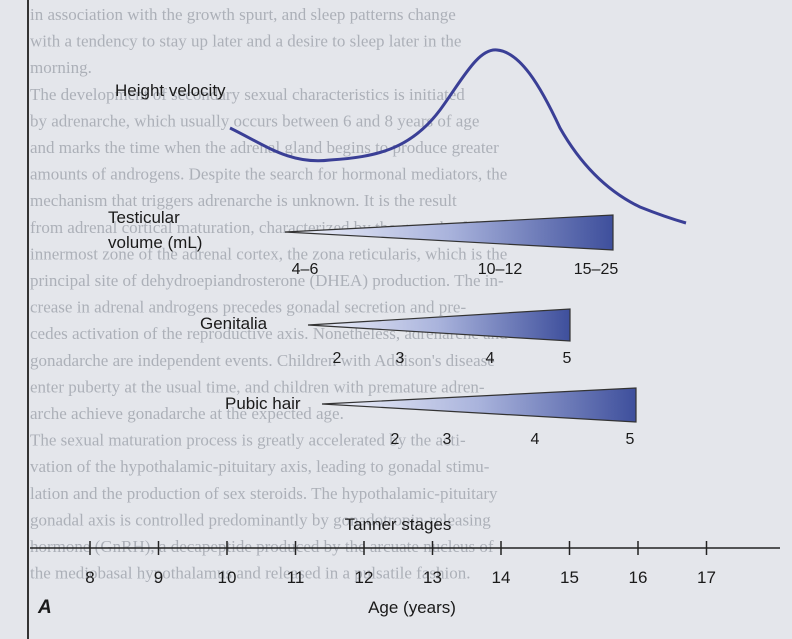 The width and height of the screenshot is (792, 639). What do you see at coordinates (158, 577) in the screenshot?
I see `age-tick-label: 9` at bounding box center [158, 577].